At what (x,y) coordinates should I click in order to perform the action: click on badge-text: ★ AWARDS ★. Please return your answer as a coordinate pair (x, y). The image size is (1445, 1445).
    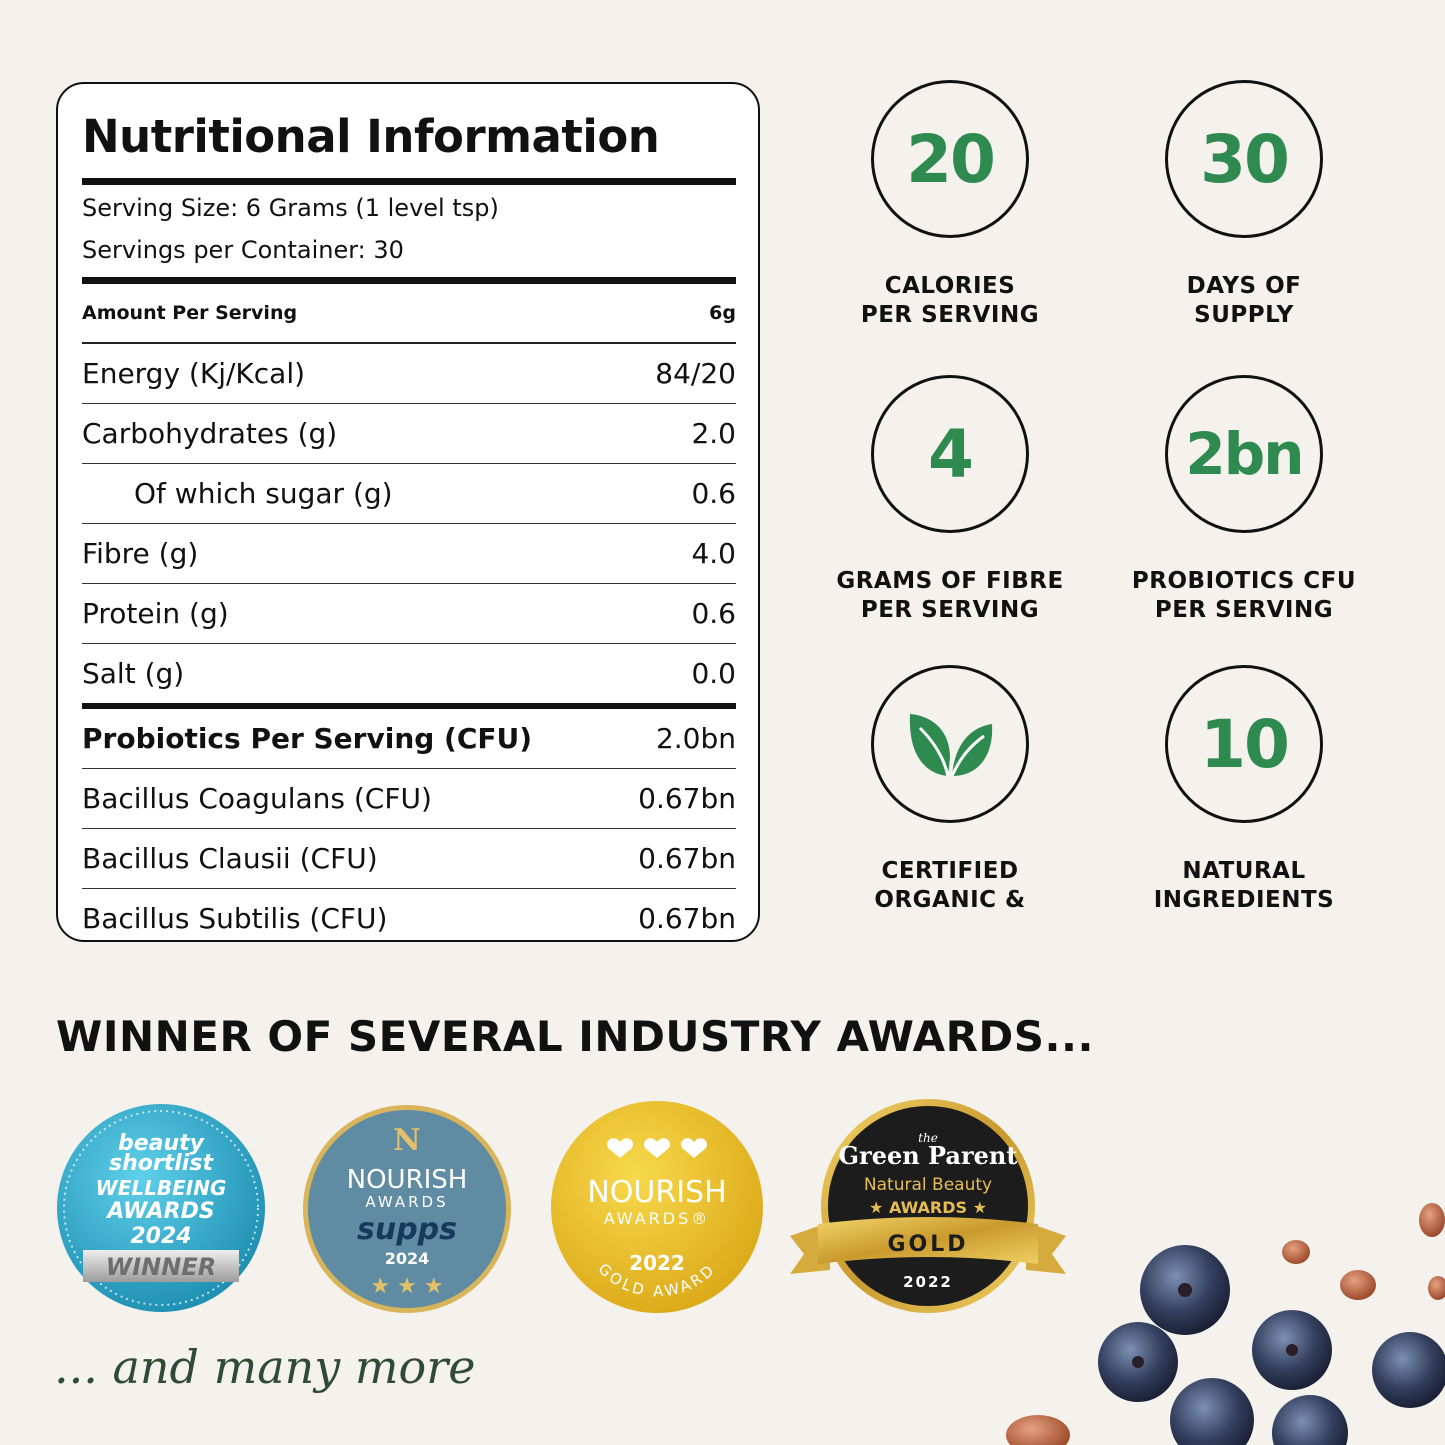
    Looking at the image, I should click on (928, 1207).